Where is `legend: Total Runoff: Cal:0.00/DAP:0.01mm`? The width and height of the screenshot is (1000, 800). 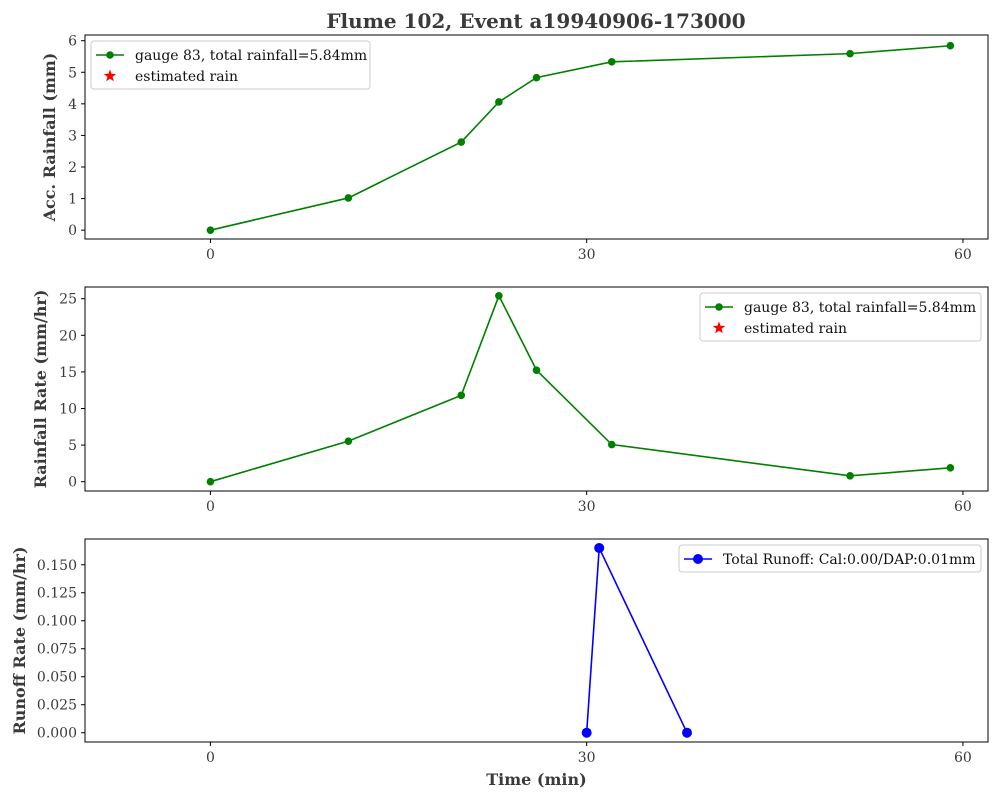
legend: Total Runoff: Cal:0.00/DAP:0.01mm is located at coordinates (830, 558).